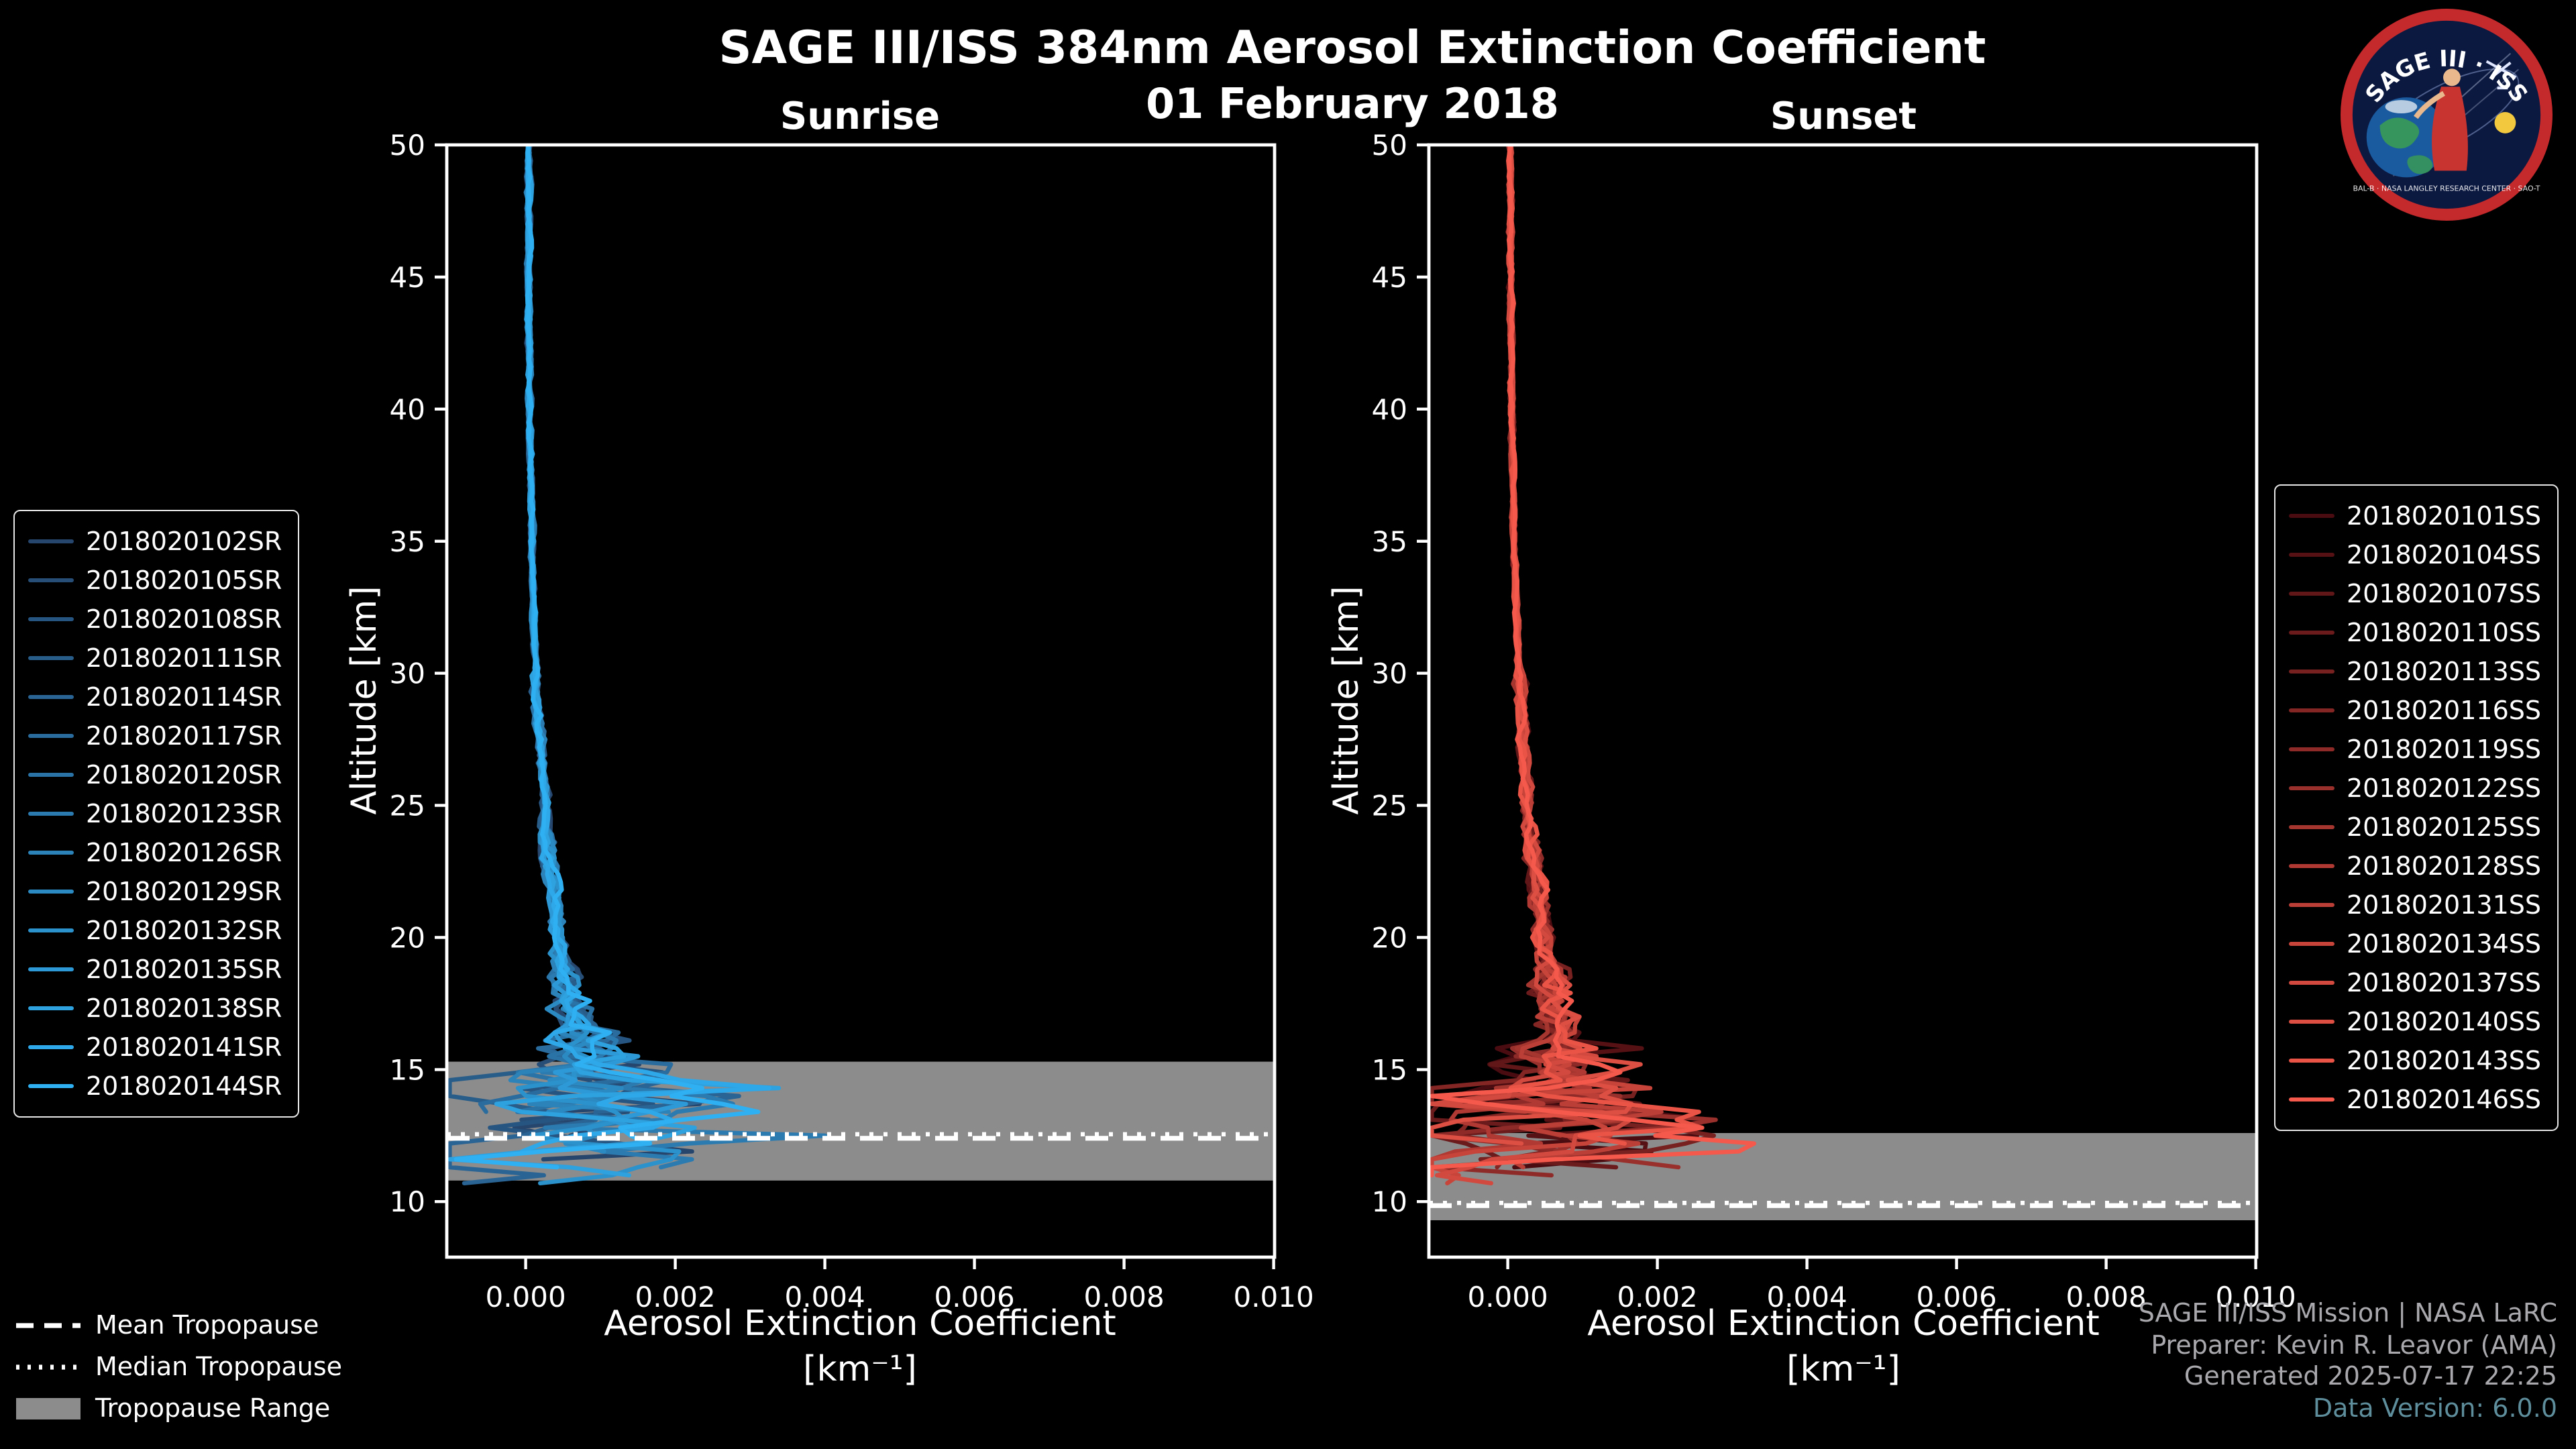 This screenshot has width=2576, height=1449. I want to click on profile-series-group, so click(637, 665).